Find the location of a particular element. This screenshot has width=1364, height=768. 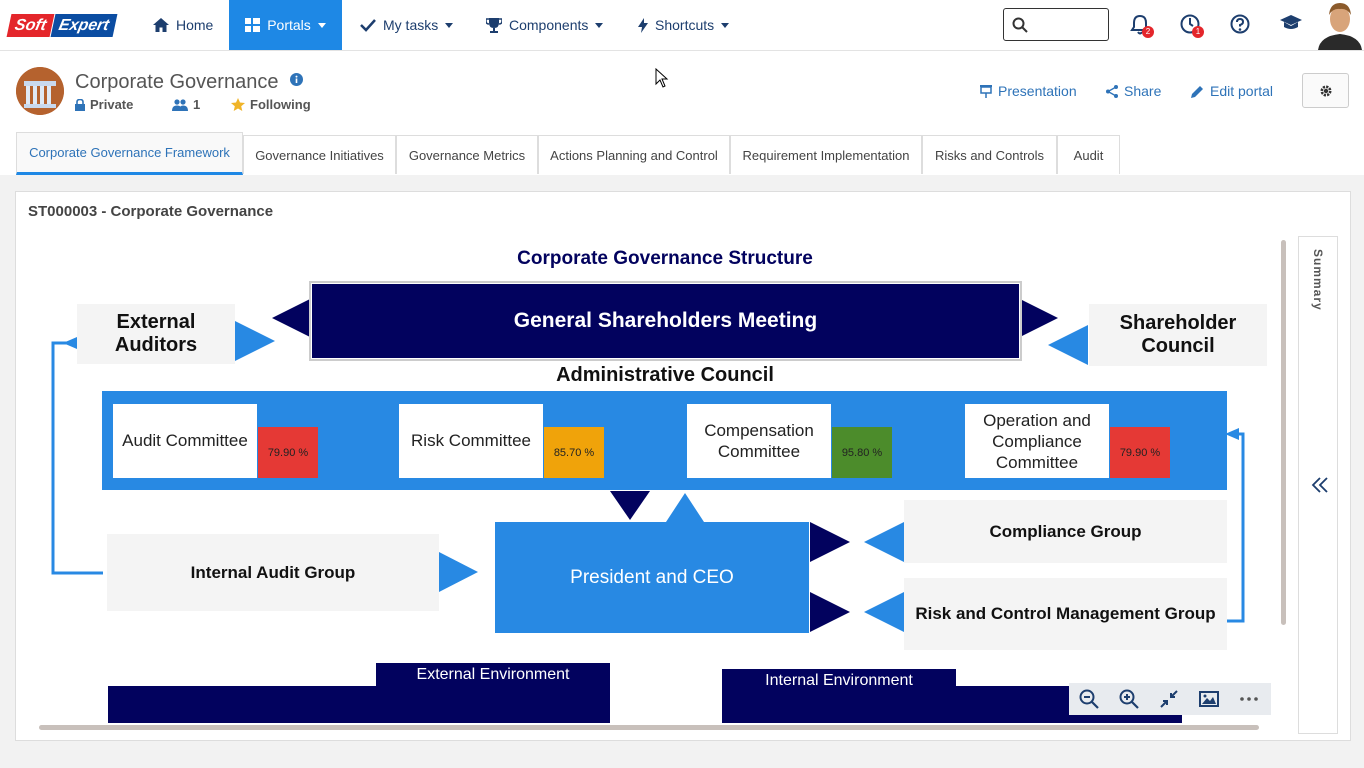

zoom-out-button is located at coordinates (1089, 699).